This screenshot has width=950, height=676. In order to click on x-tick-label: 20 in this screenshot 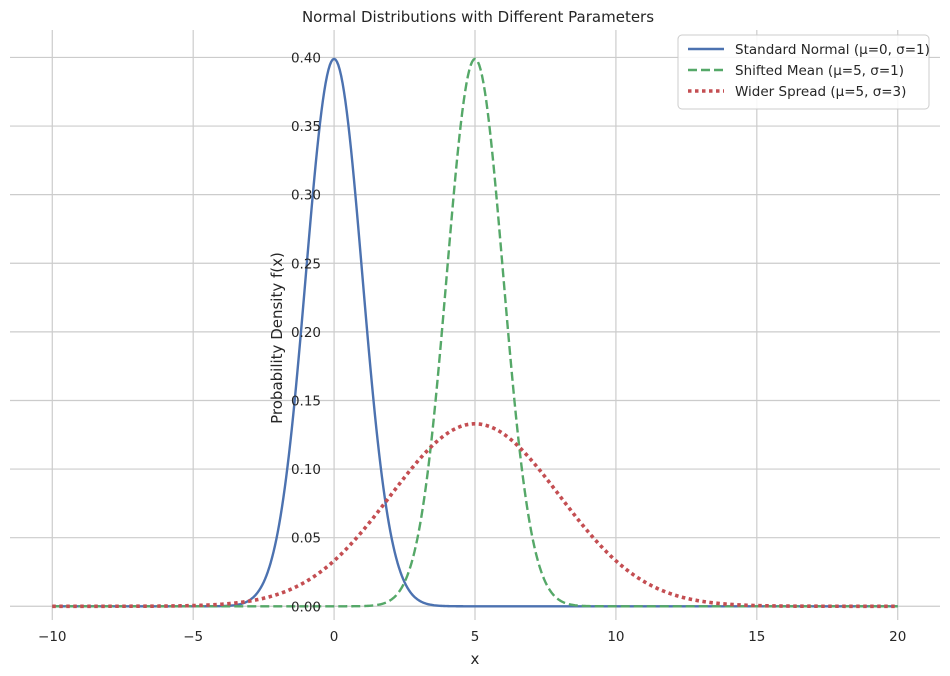, I will do `click(897, 637)`.